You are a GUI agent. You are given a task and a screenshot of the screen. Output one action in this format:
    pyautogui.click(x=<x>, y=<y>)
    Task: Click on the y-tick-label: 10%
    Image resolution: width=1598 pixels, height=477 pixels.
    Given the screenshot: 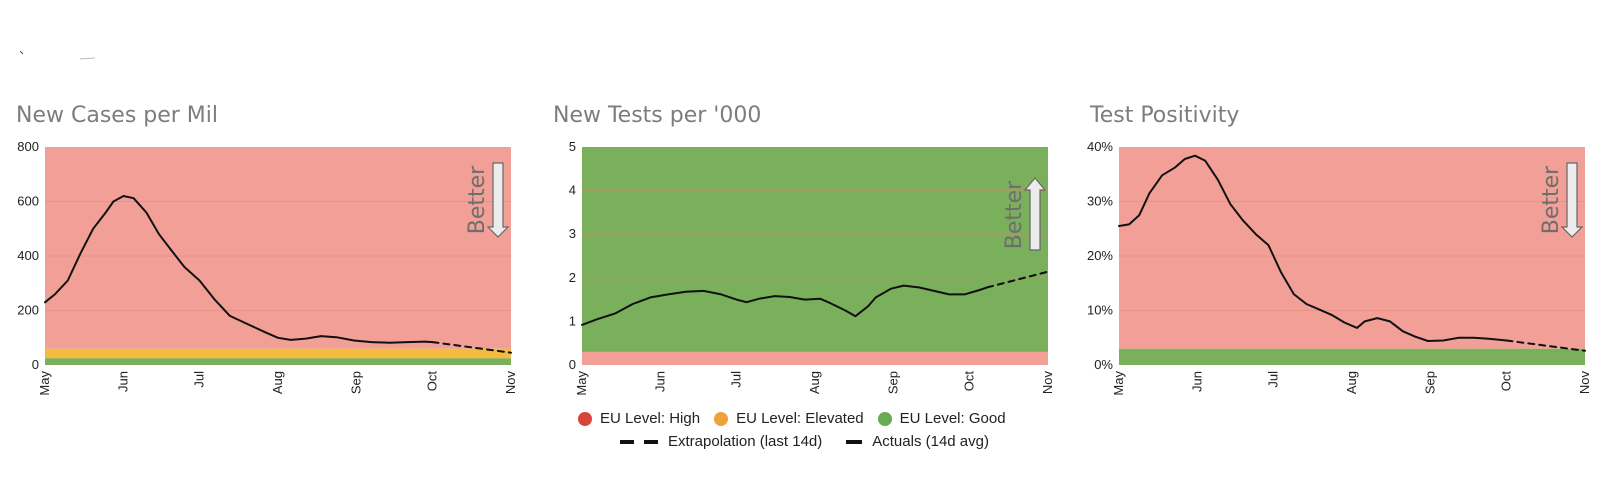 What is the action you would take?
    pyautogui.click(x=1100, y=310)
    